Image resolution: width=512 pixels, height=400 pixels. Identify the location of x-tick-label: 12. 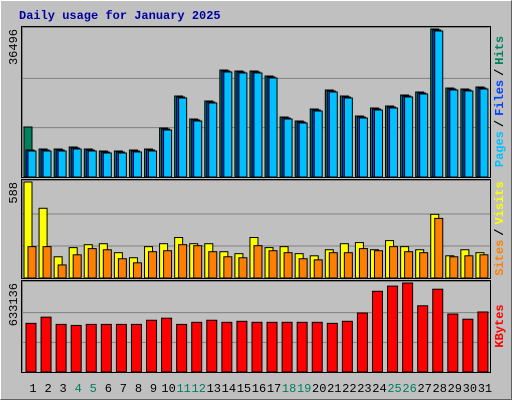
(199, 389).